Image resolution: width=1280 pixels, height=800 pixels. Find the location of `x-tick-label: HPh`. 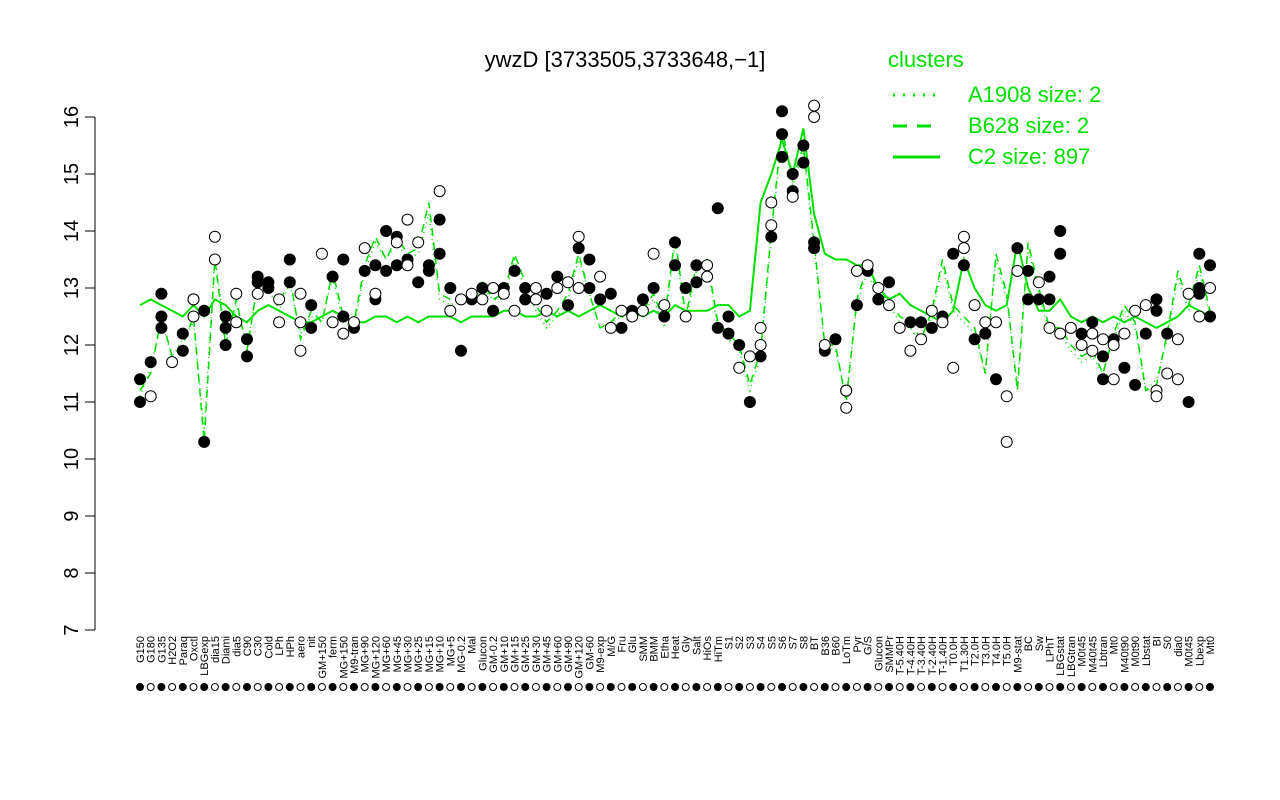

x-tick-label: HPh is located at coordinates (291, 646).